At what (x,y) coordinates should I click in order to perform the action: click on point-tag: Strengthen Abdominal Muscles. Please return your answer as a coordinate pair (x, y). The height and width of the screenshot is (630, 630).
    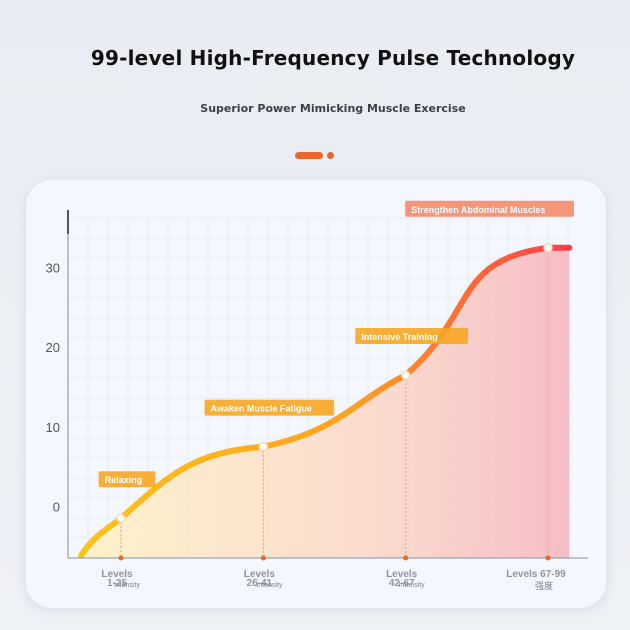
    Looking at the image, I should click on (489, 208).